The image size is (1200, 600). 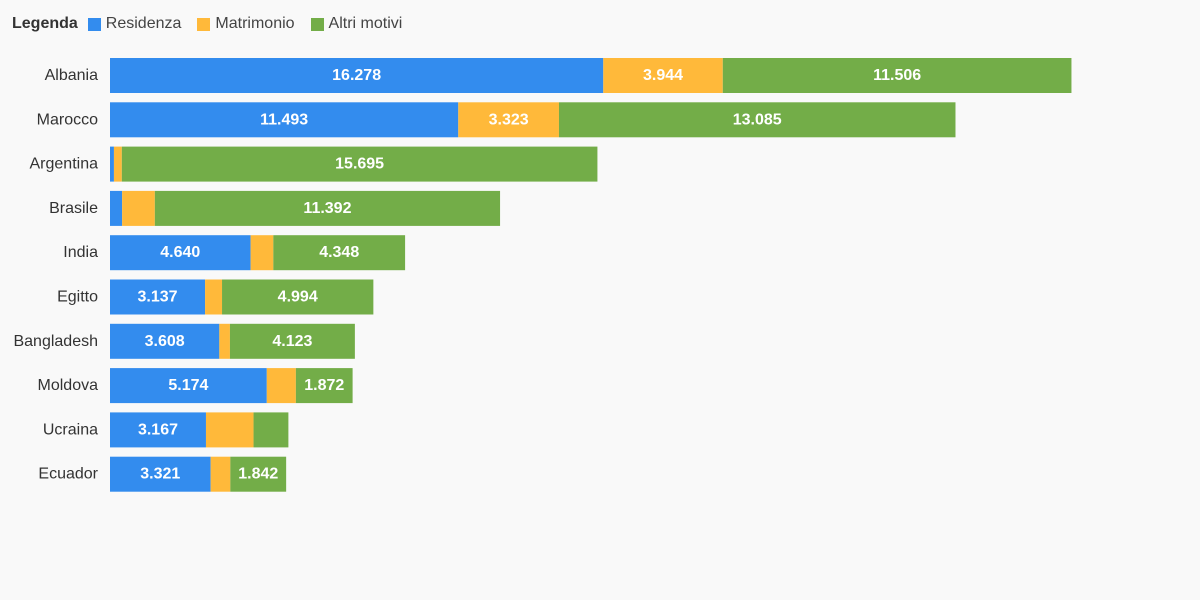 What do you see at coordinates (68, 474) in the screenshot?
I see `category-label-ecuador: Ecuador` at bounding box center [68, 474].